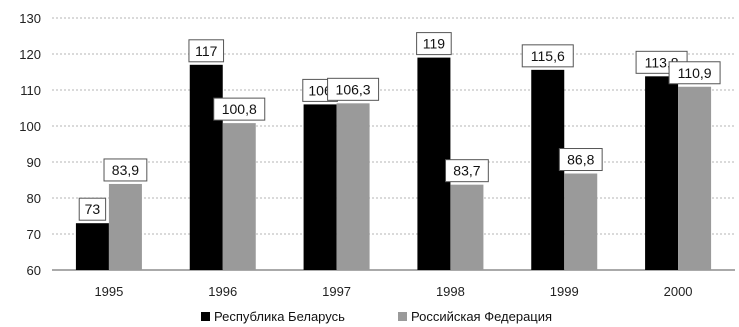 The width and height of the screenshot is (739, 327). I want to click on y-tick-label: 120, so click(30, 54).